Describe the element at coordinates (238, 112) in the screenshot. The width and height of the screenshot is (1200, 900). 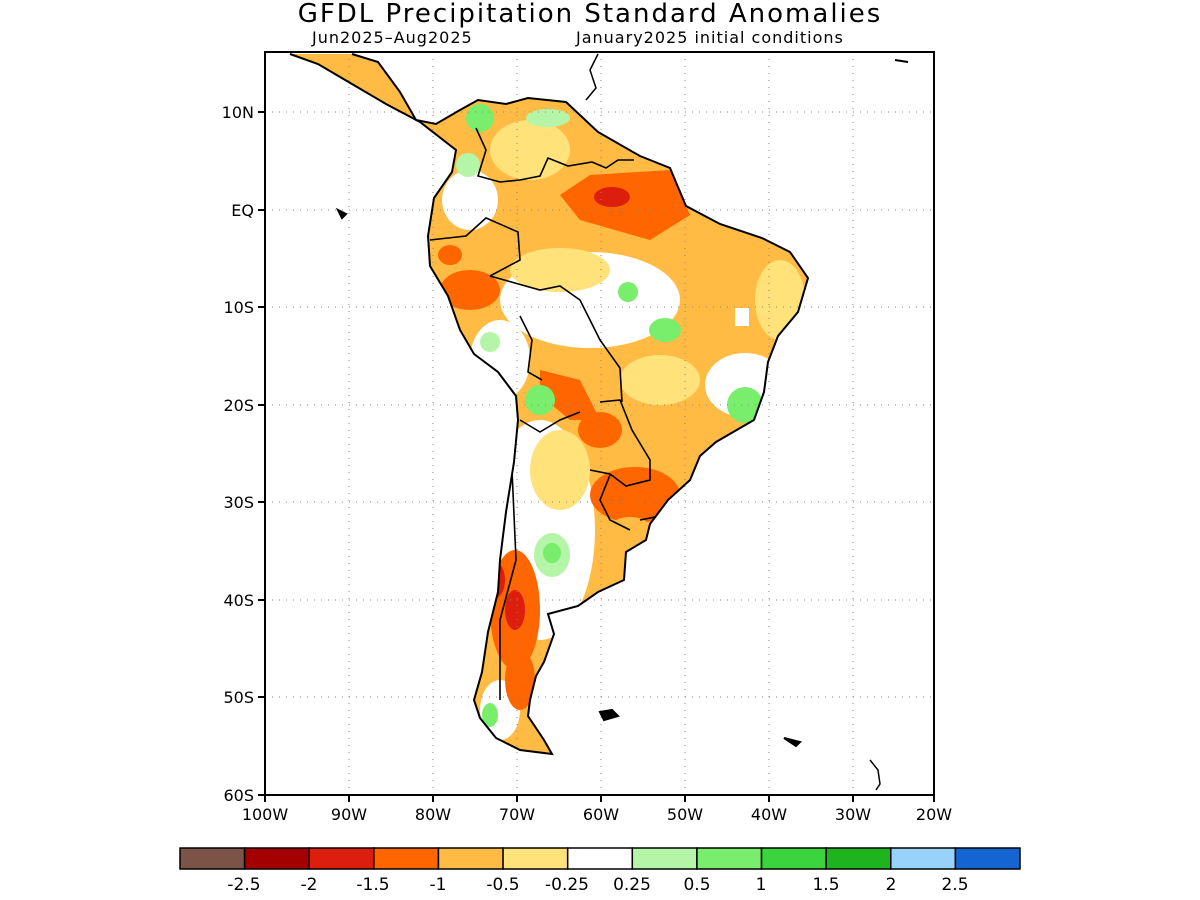
I see `lat-label: 10N` at that location.